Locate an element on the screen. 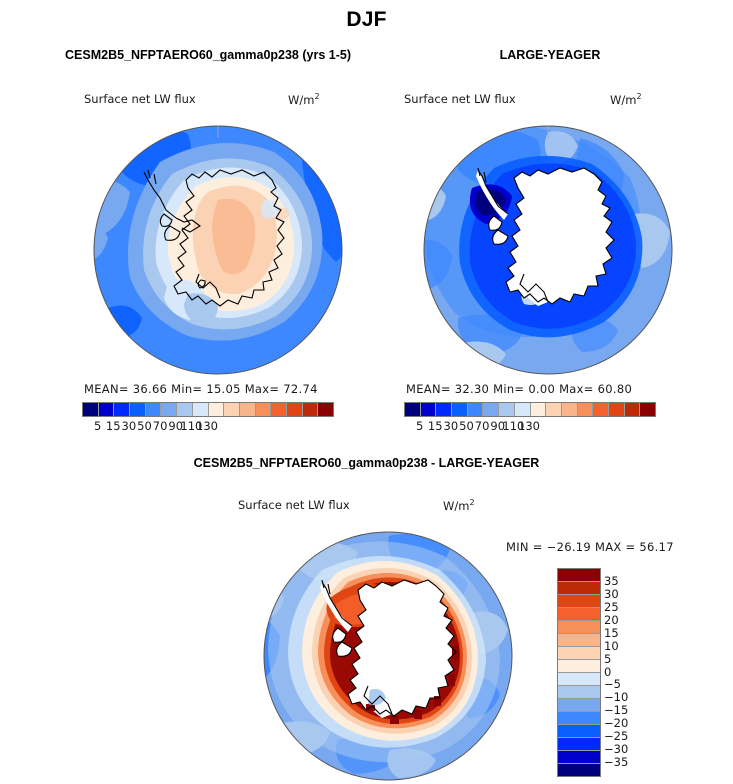 Image resolution: width=733 pixels, height=784 pixels. colorbar-tick-label: 35 is located at coordinates (611, 580).